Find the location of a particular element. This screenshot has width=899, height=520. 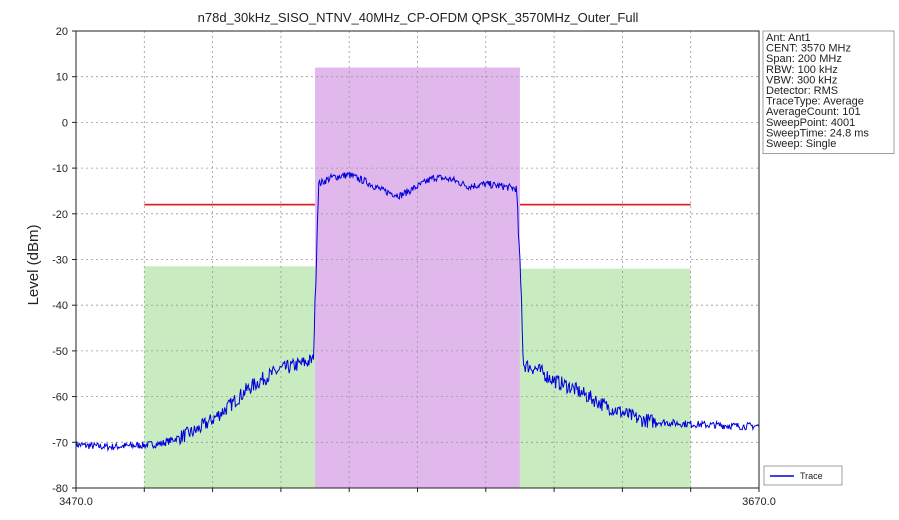

legend-box is located at coordinates (803, 475).